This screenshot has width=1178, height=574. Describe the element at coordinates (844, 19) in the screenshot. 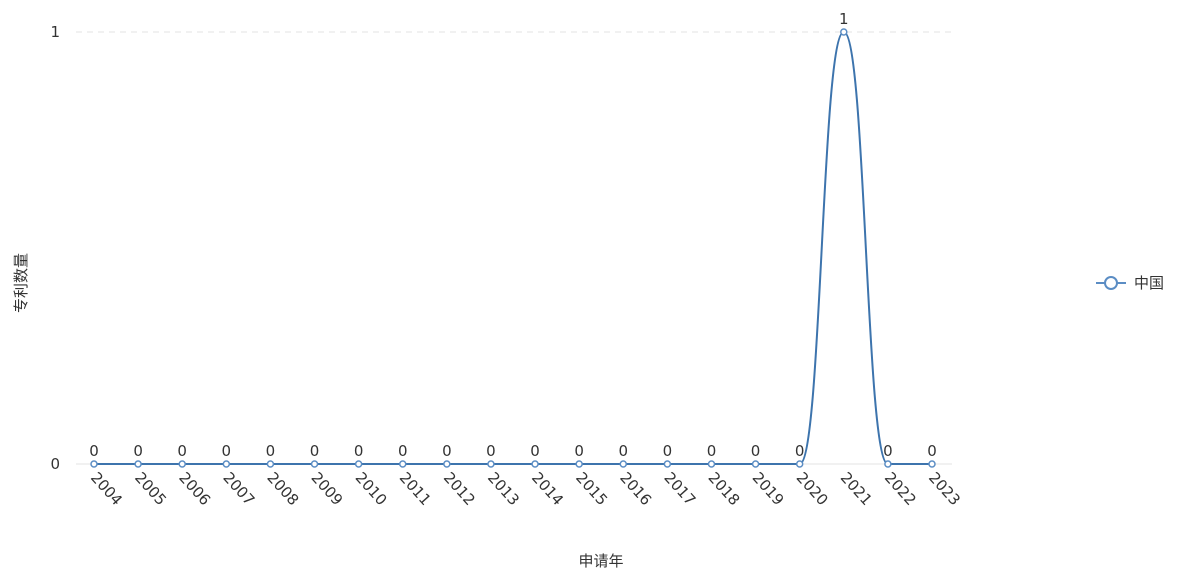

I see `data-label: 1` at that location.